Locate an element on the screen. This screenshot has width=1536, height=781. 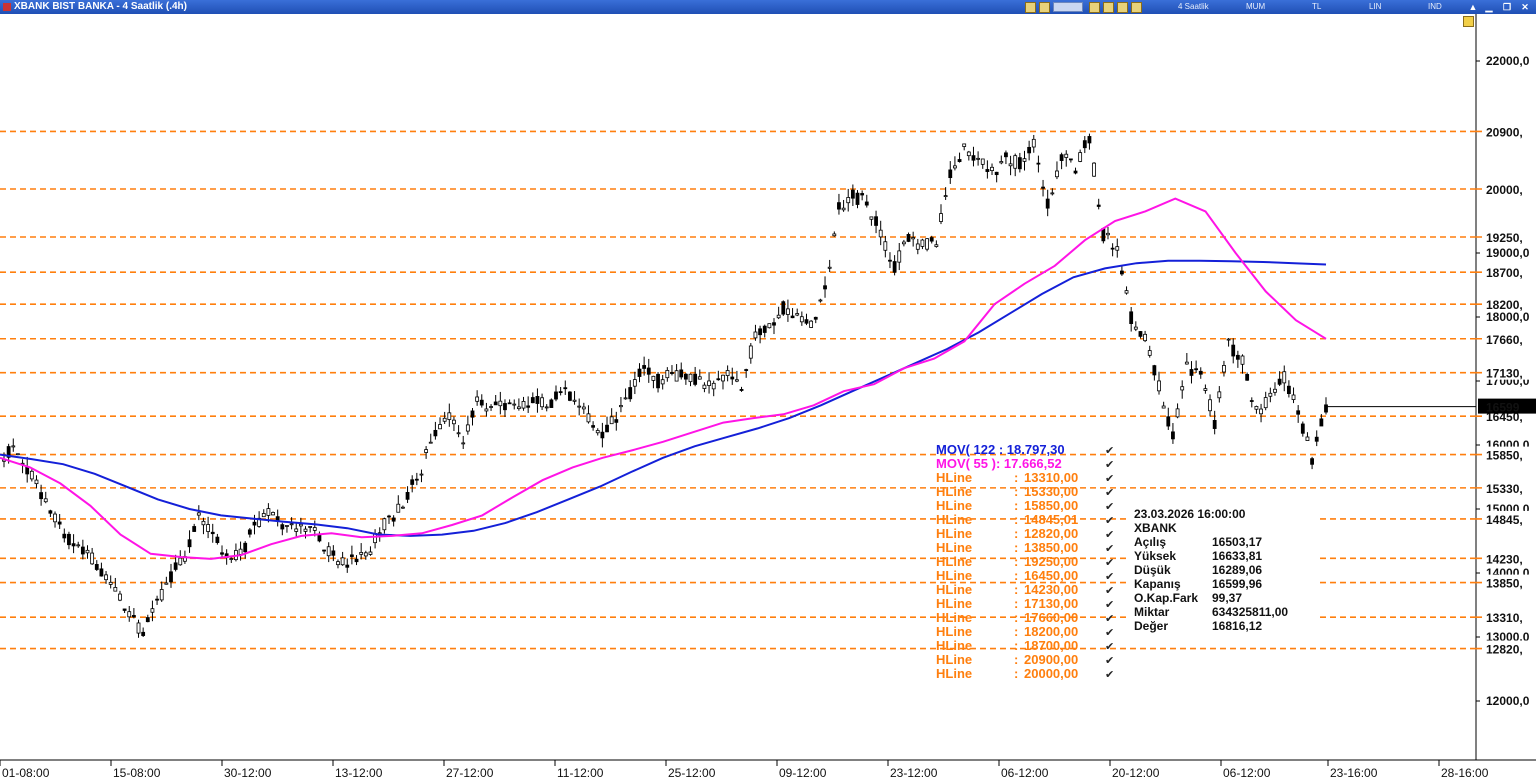
legend-hline-value: 15330,00 is located at coordinates (1051, 491).